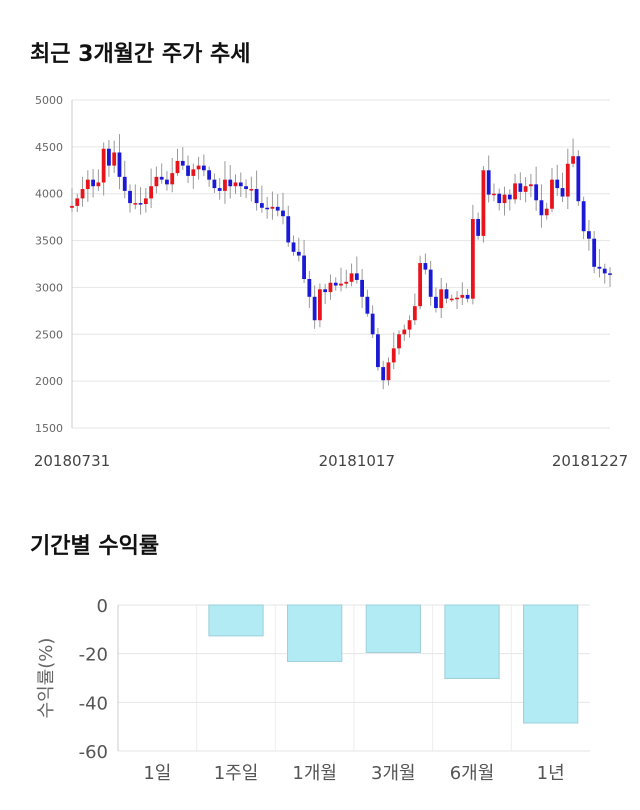  Describe the element at coordinates (102, 606) in the screenshot. I see `y-tick-label: 0` at that location.